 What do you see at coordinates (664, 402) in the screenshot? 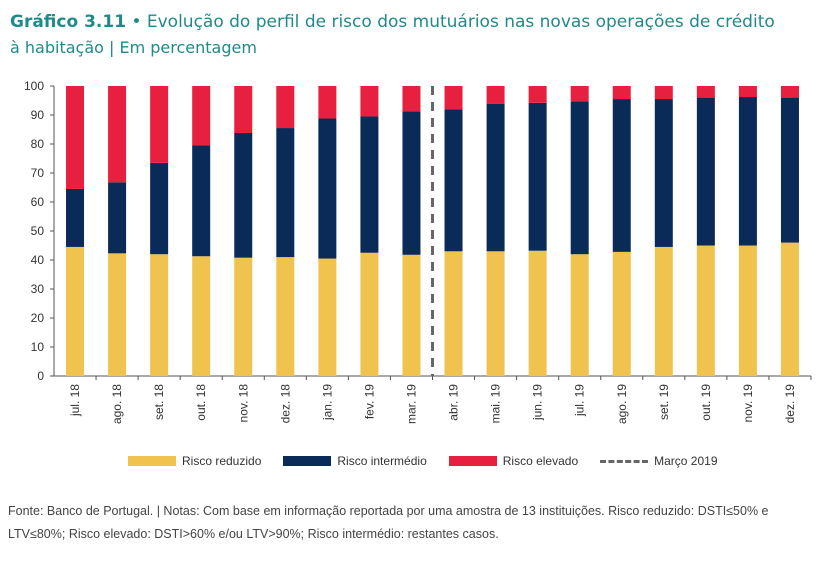
I see `x-tick-label: set. 19` at bounding box center [664, 402].